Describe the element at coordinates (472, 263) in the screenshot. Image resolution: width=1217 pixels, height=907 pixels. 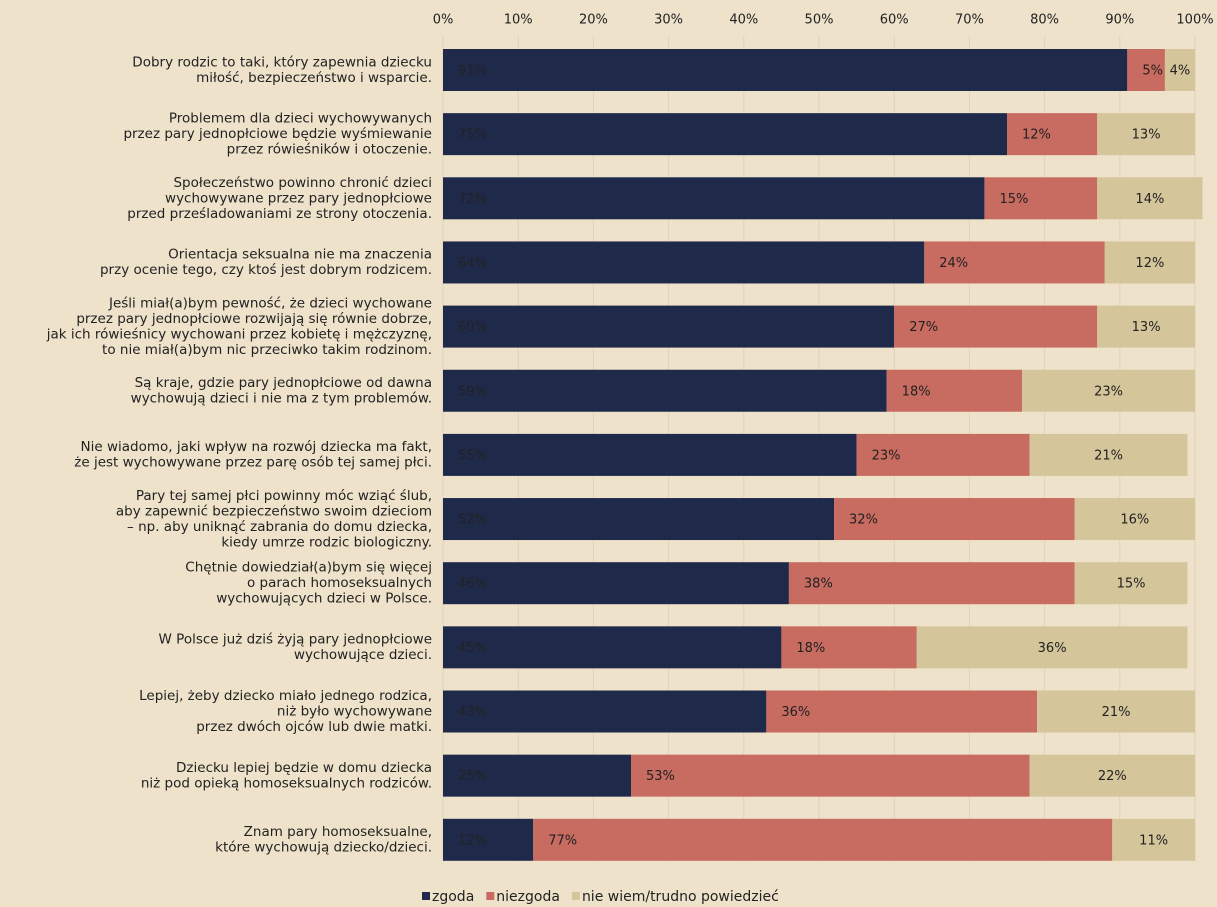
I see `value-label: 64%` at that location.